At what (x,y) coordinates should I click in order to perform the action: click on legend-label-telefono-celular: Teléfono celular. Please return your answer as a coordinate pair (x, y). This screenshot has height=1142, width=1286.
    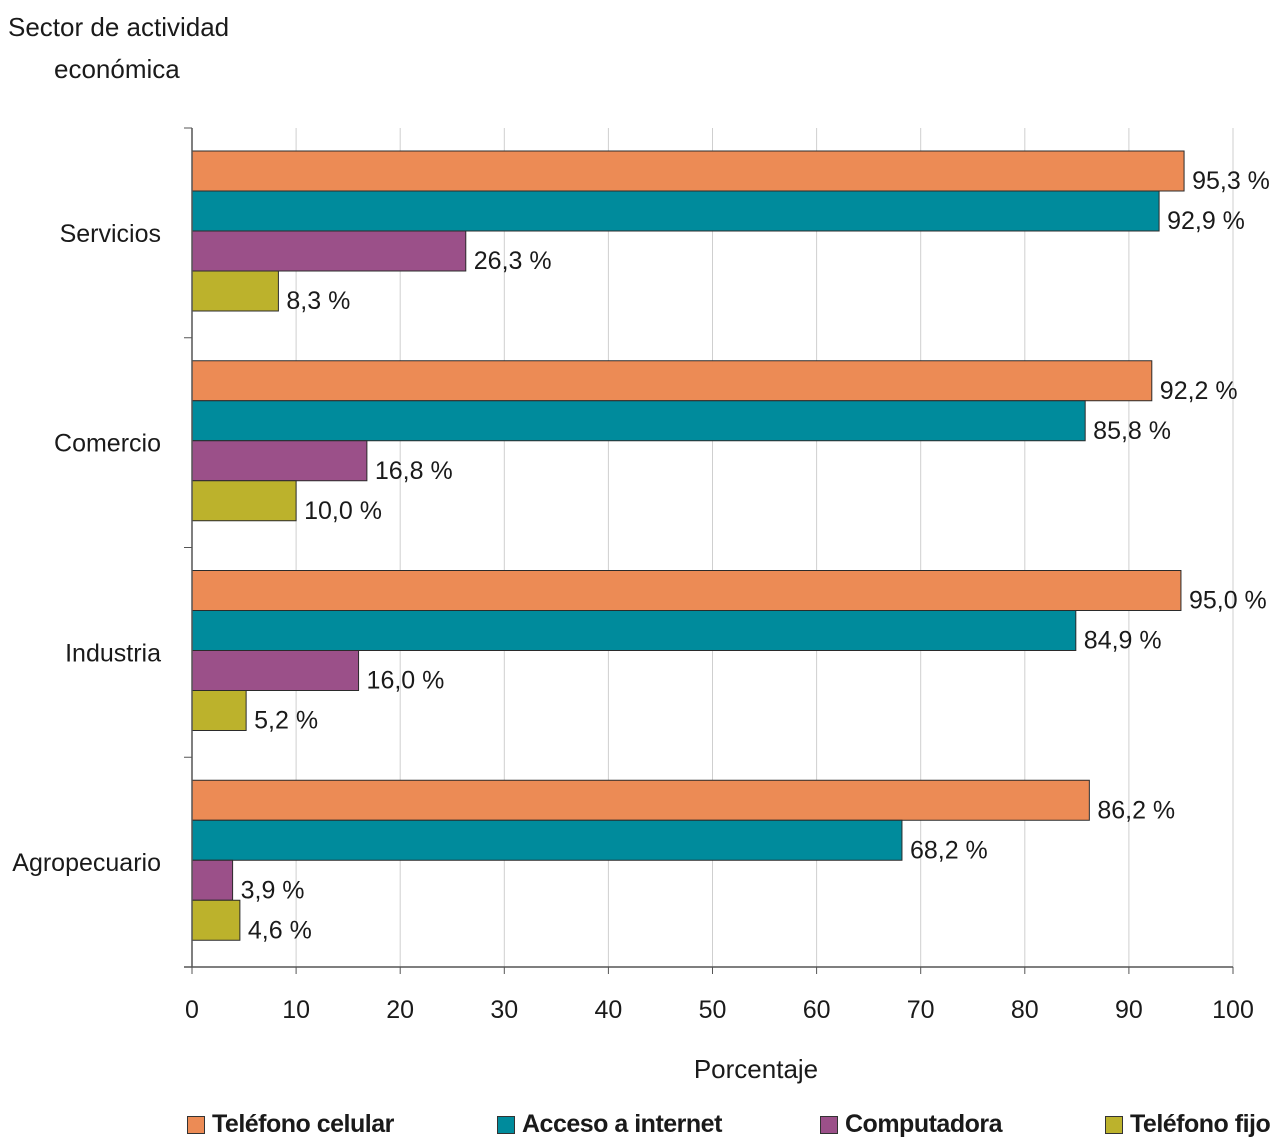
    Looking at the image, I should click on (303, 1124).